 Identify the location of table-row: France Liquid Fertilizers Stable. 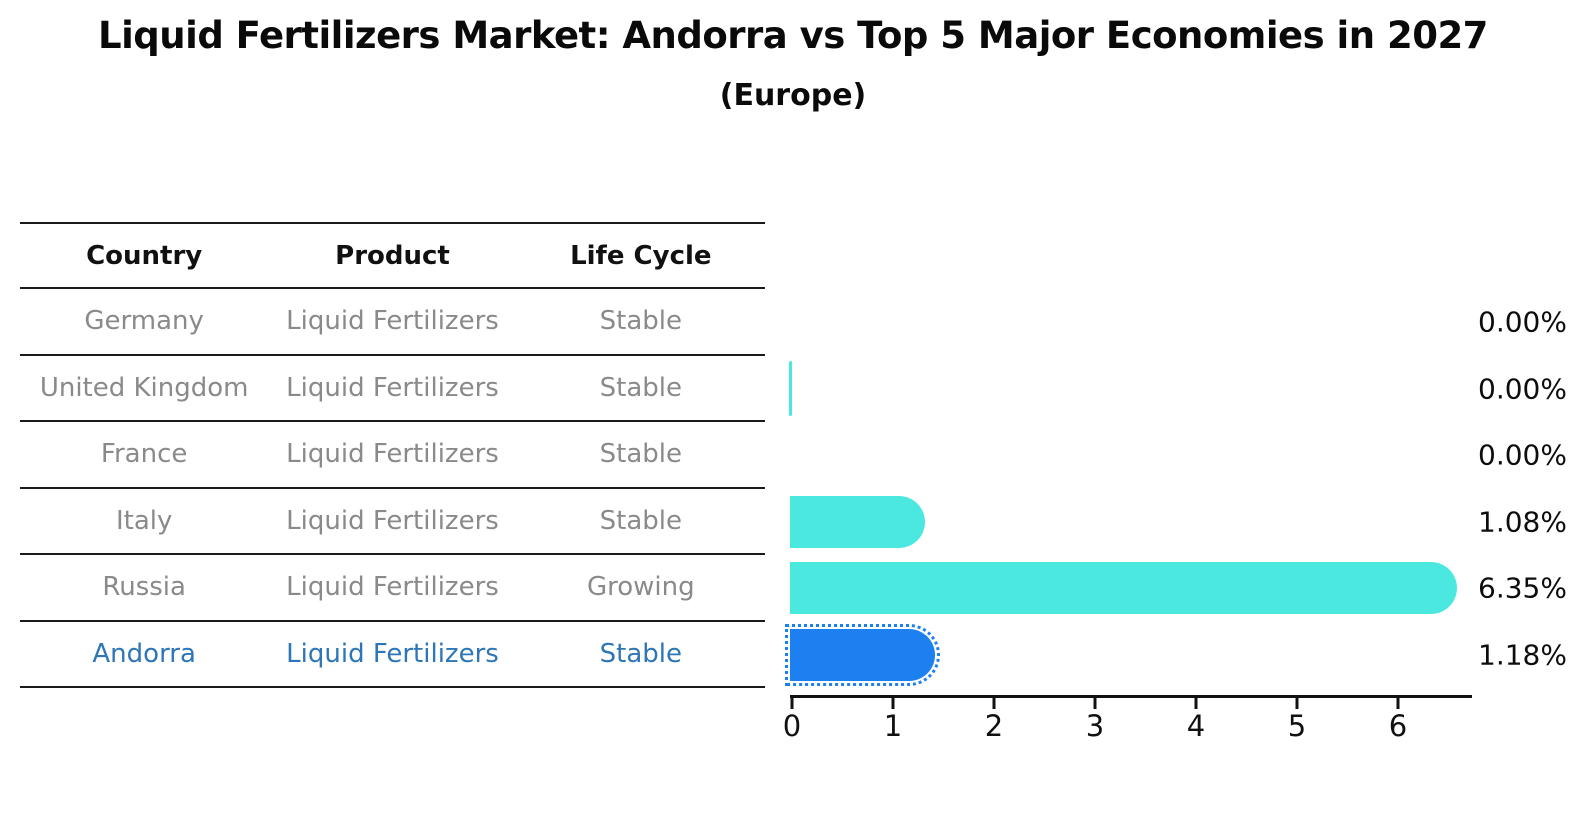
(392, 455).